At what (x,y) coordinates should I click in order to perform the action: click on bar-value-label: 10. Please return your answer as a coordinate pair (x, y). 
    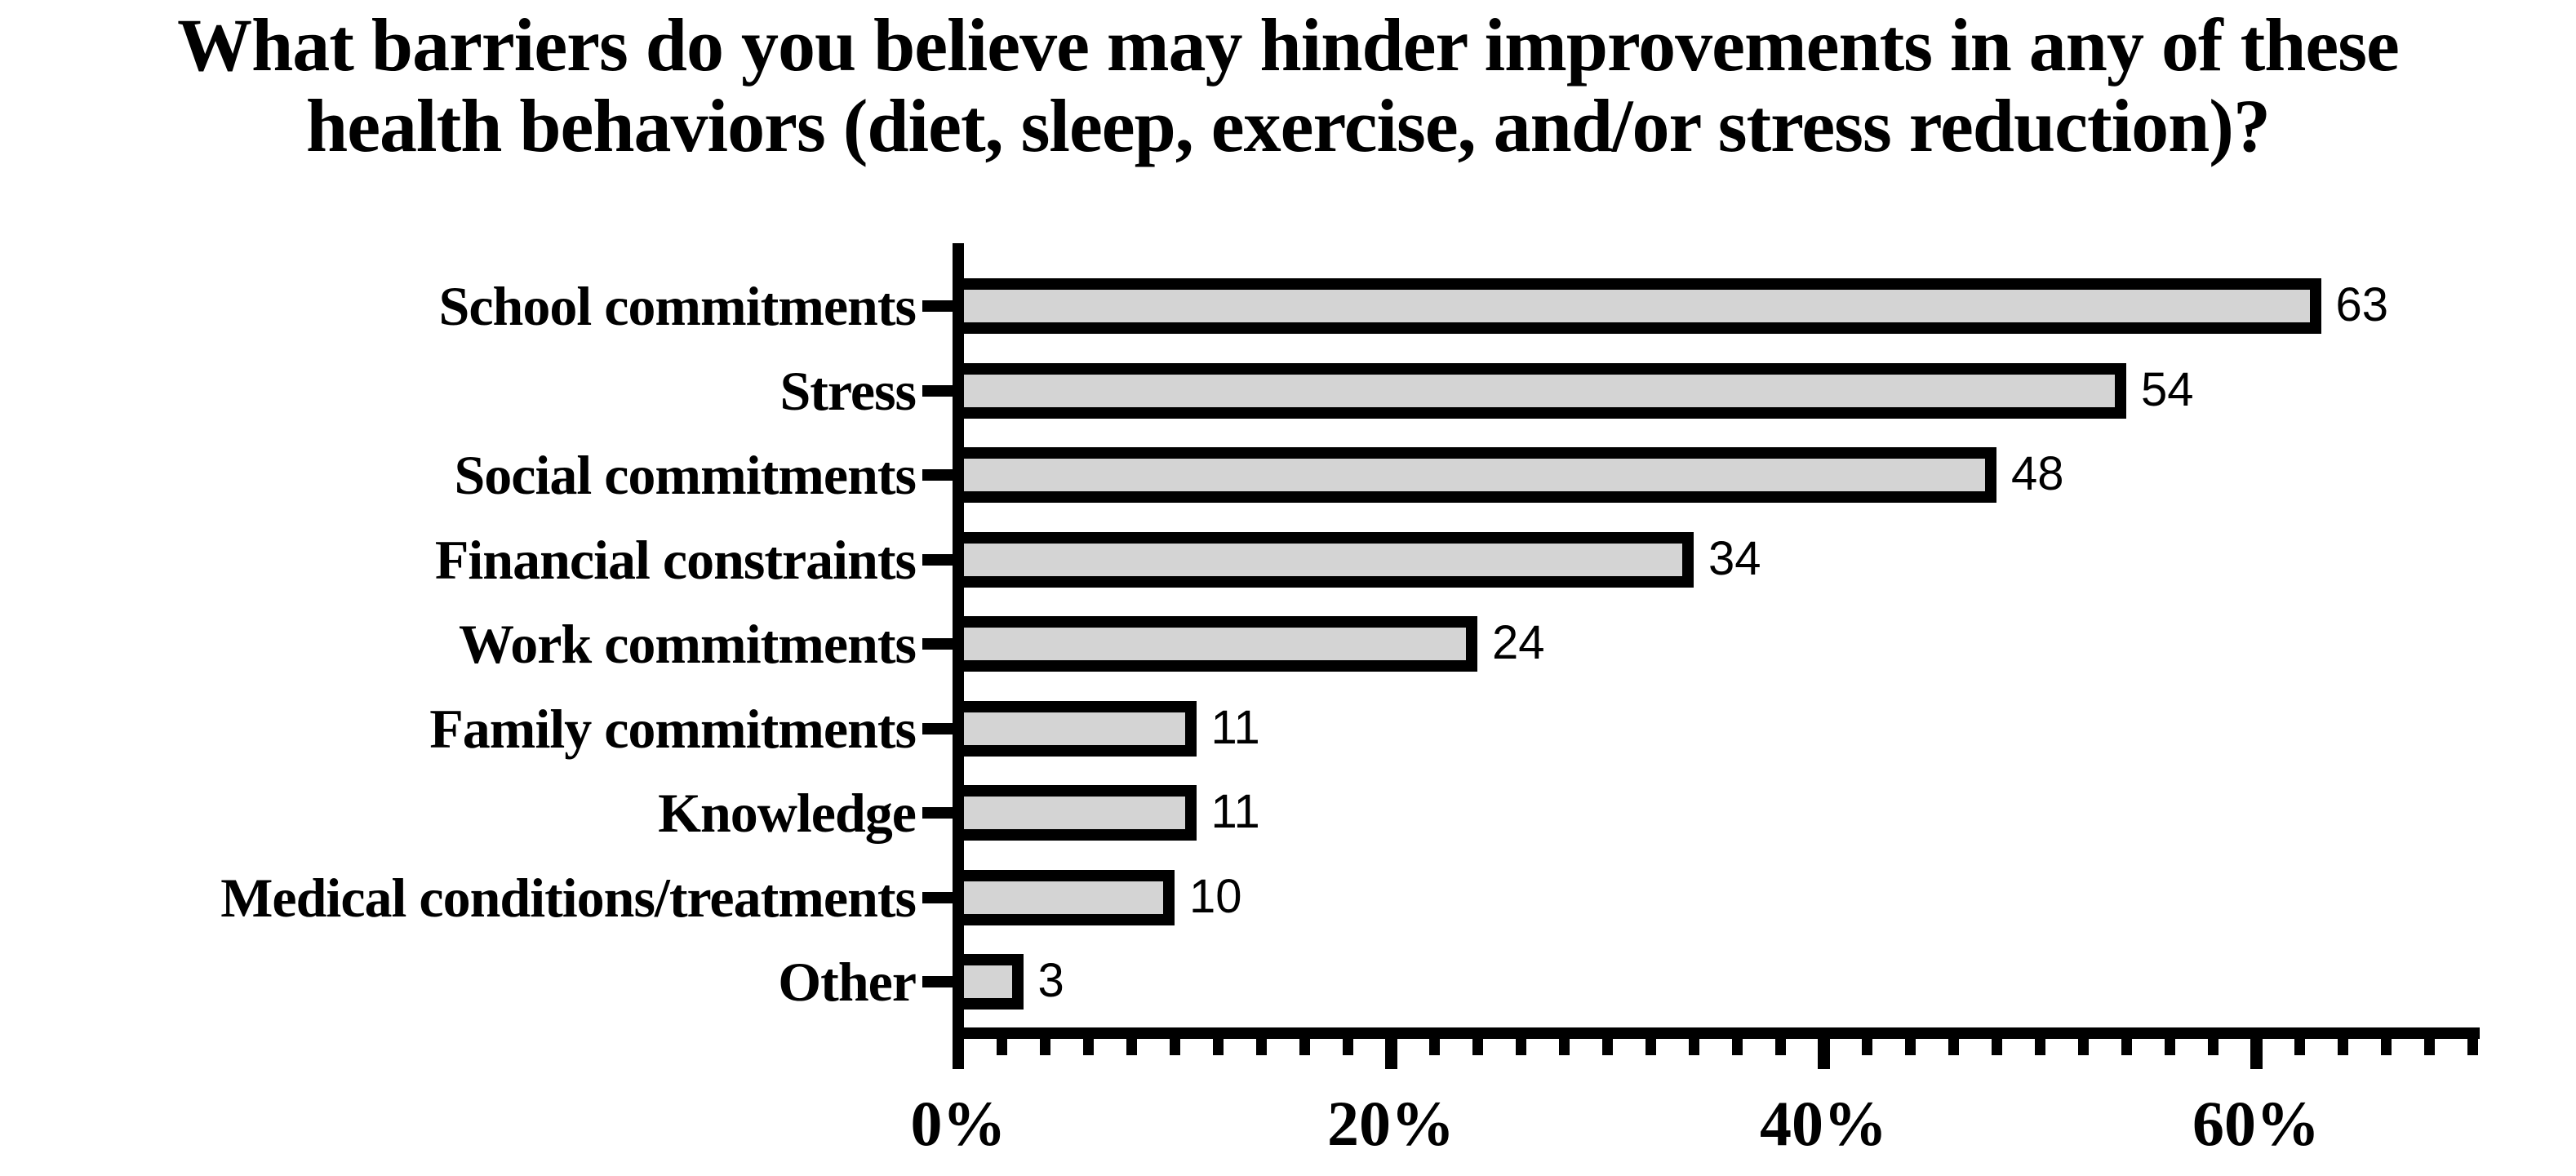
    Looking at the image, I should click on (1215, 896).